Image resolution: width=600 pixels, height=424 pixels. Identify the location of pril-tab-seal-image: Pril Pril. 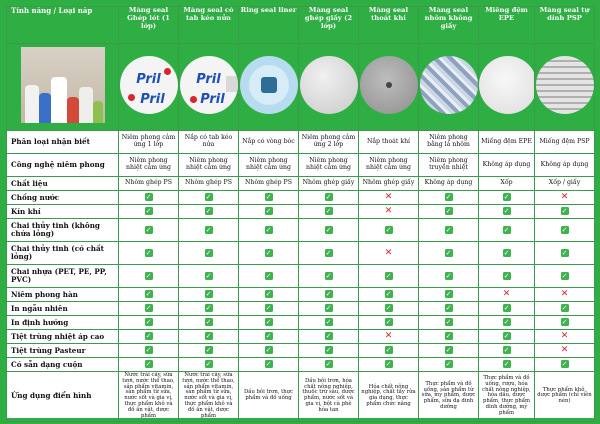
(208, 85).